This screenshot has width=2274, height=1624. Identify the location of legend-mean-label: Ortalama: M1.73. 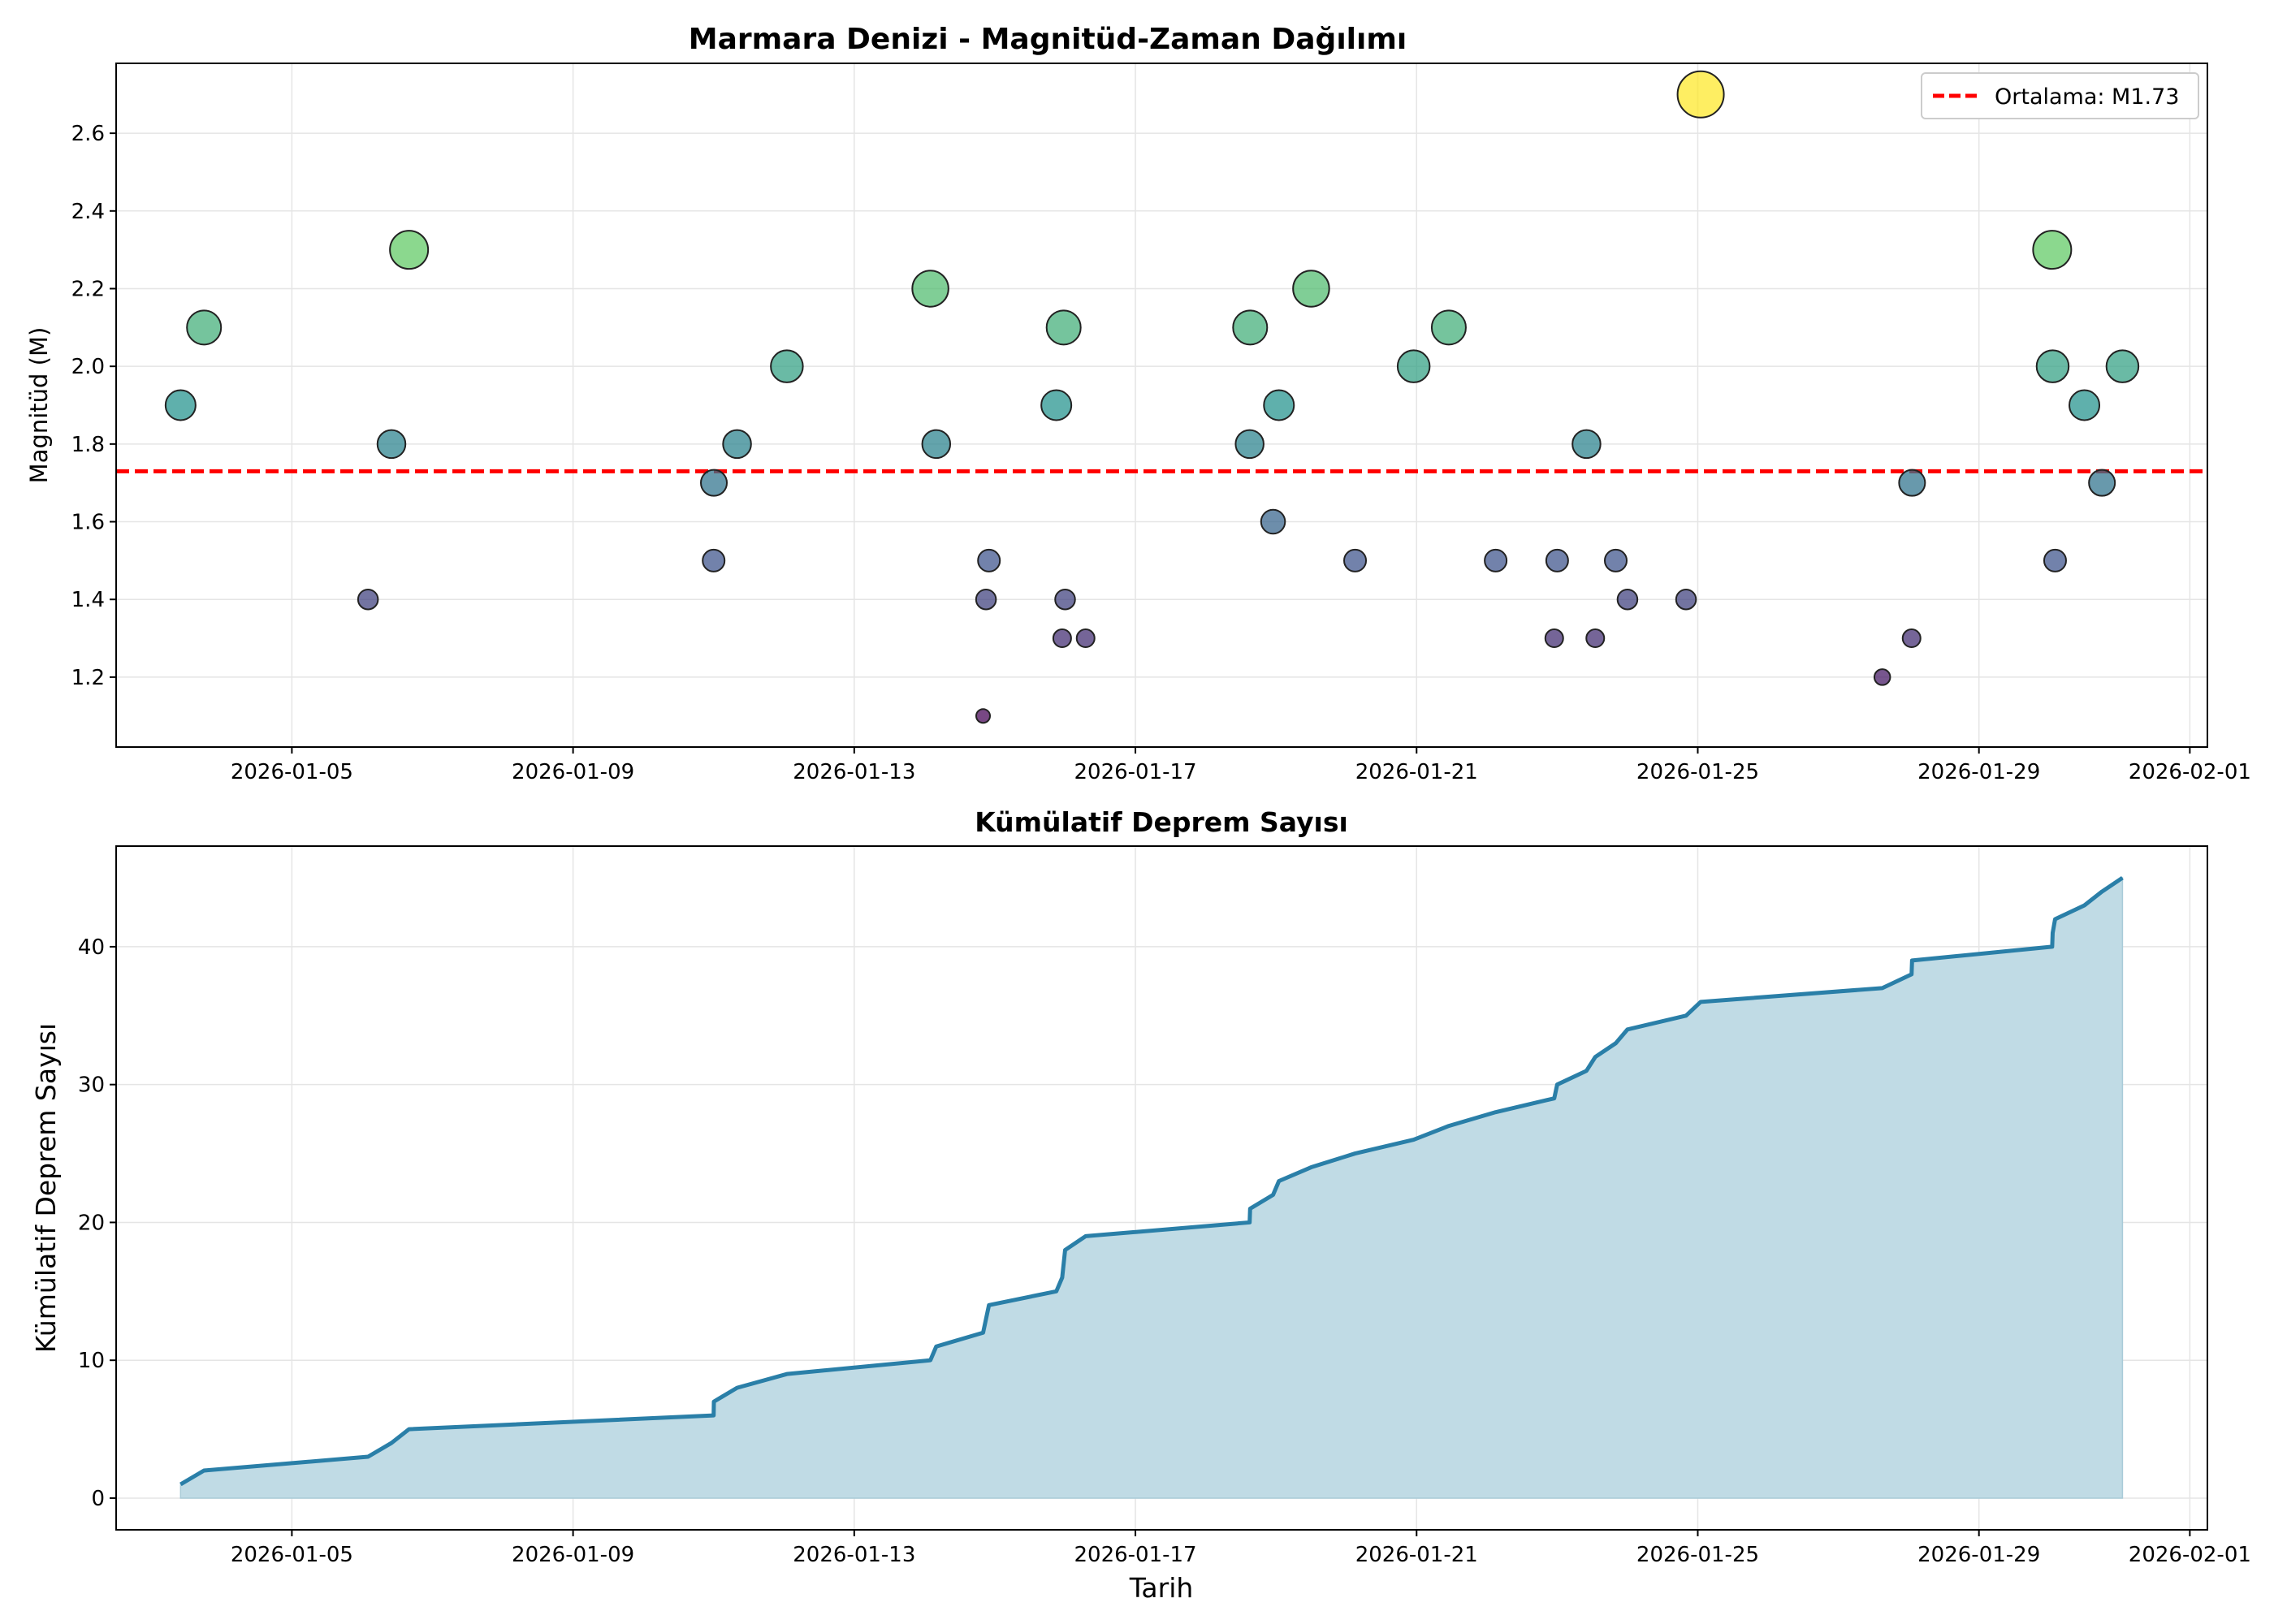
(2087, 97).